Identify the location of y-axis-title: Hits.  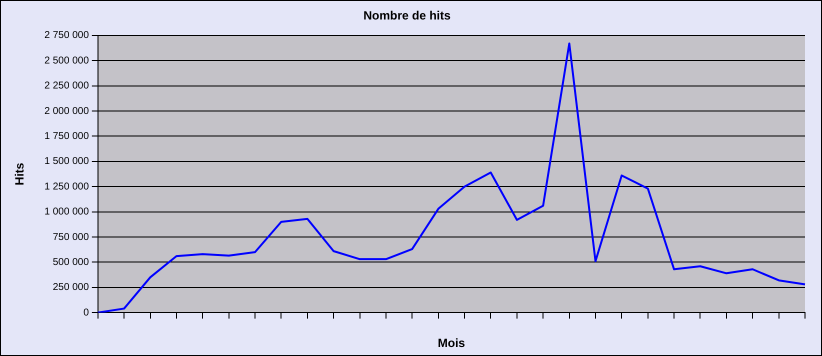
(19, 174).